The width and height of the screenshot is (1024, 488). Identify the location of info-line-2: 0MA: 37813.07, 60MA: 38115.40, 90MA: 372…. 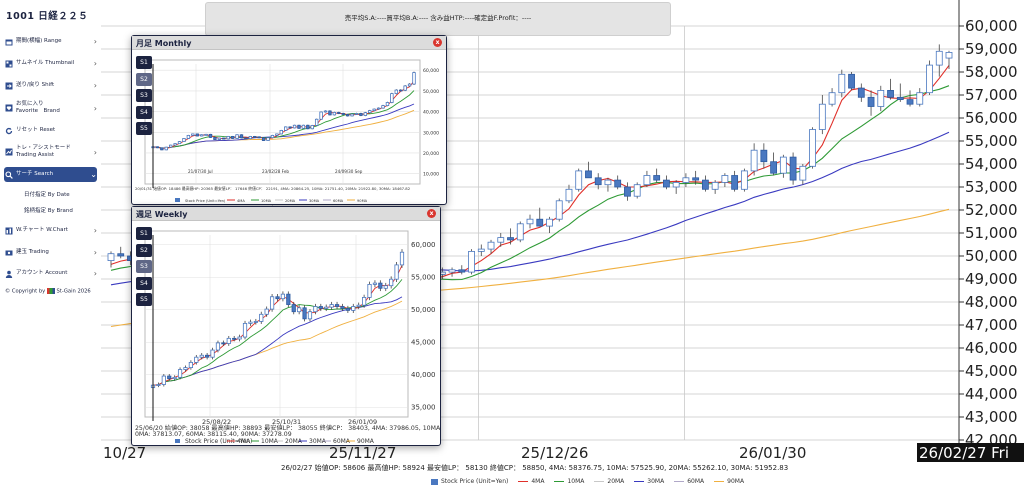
(213, 434).